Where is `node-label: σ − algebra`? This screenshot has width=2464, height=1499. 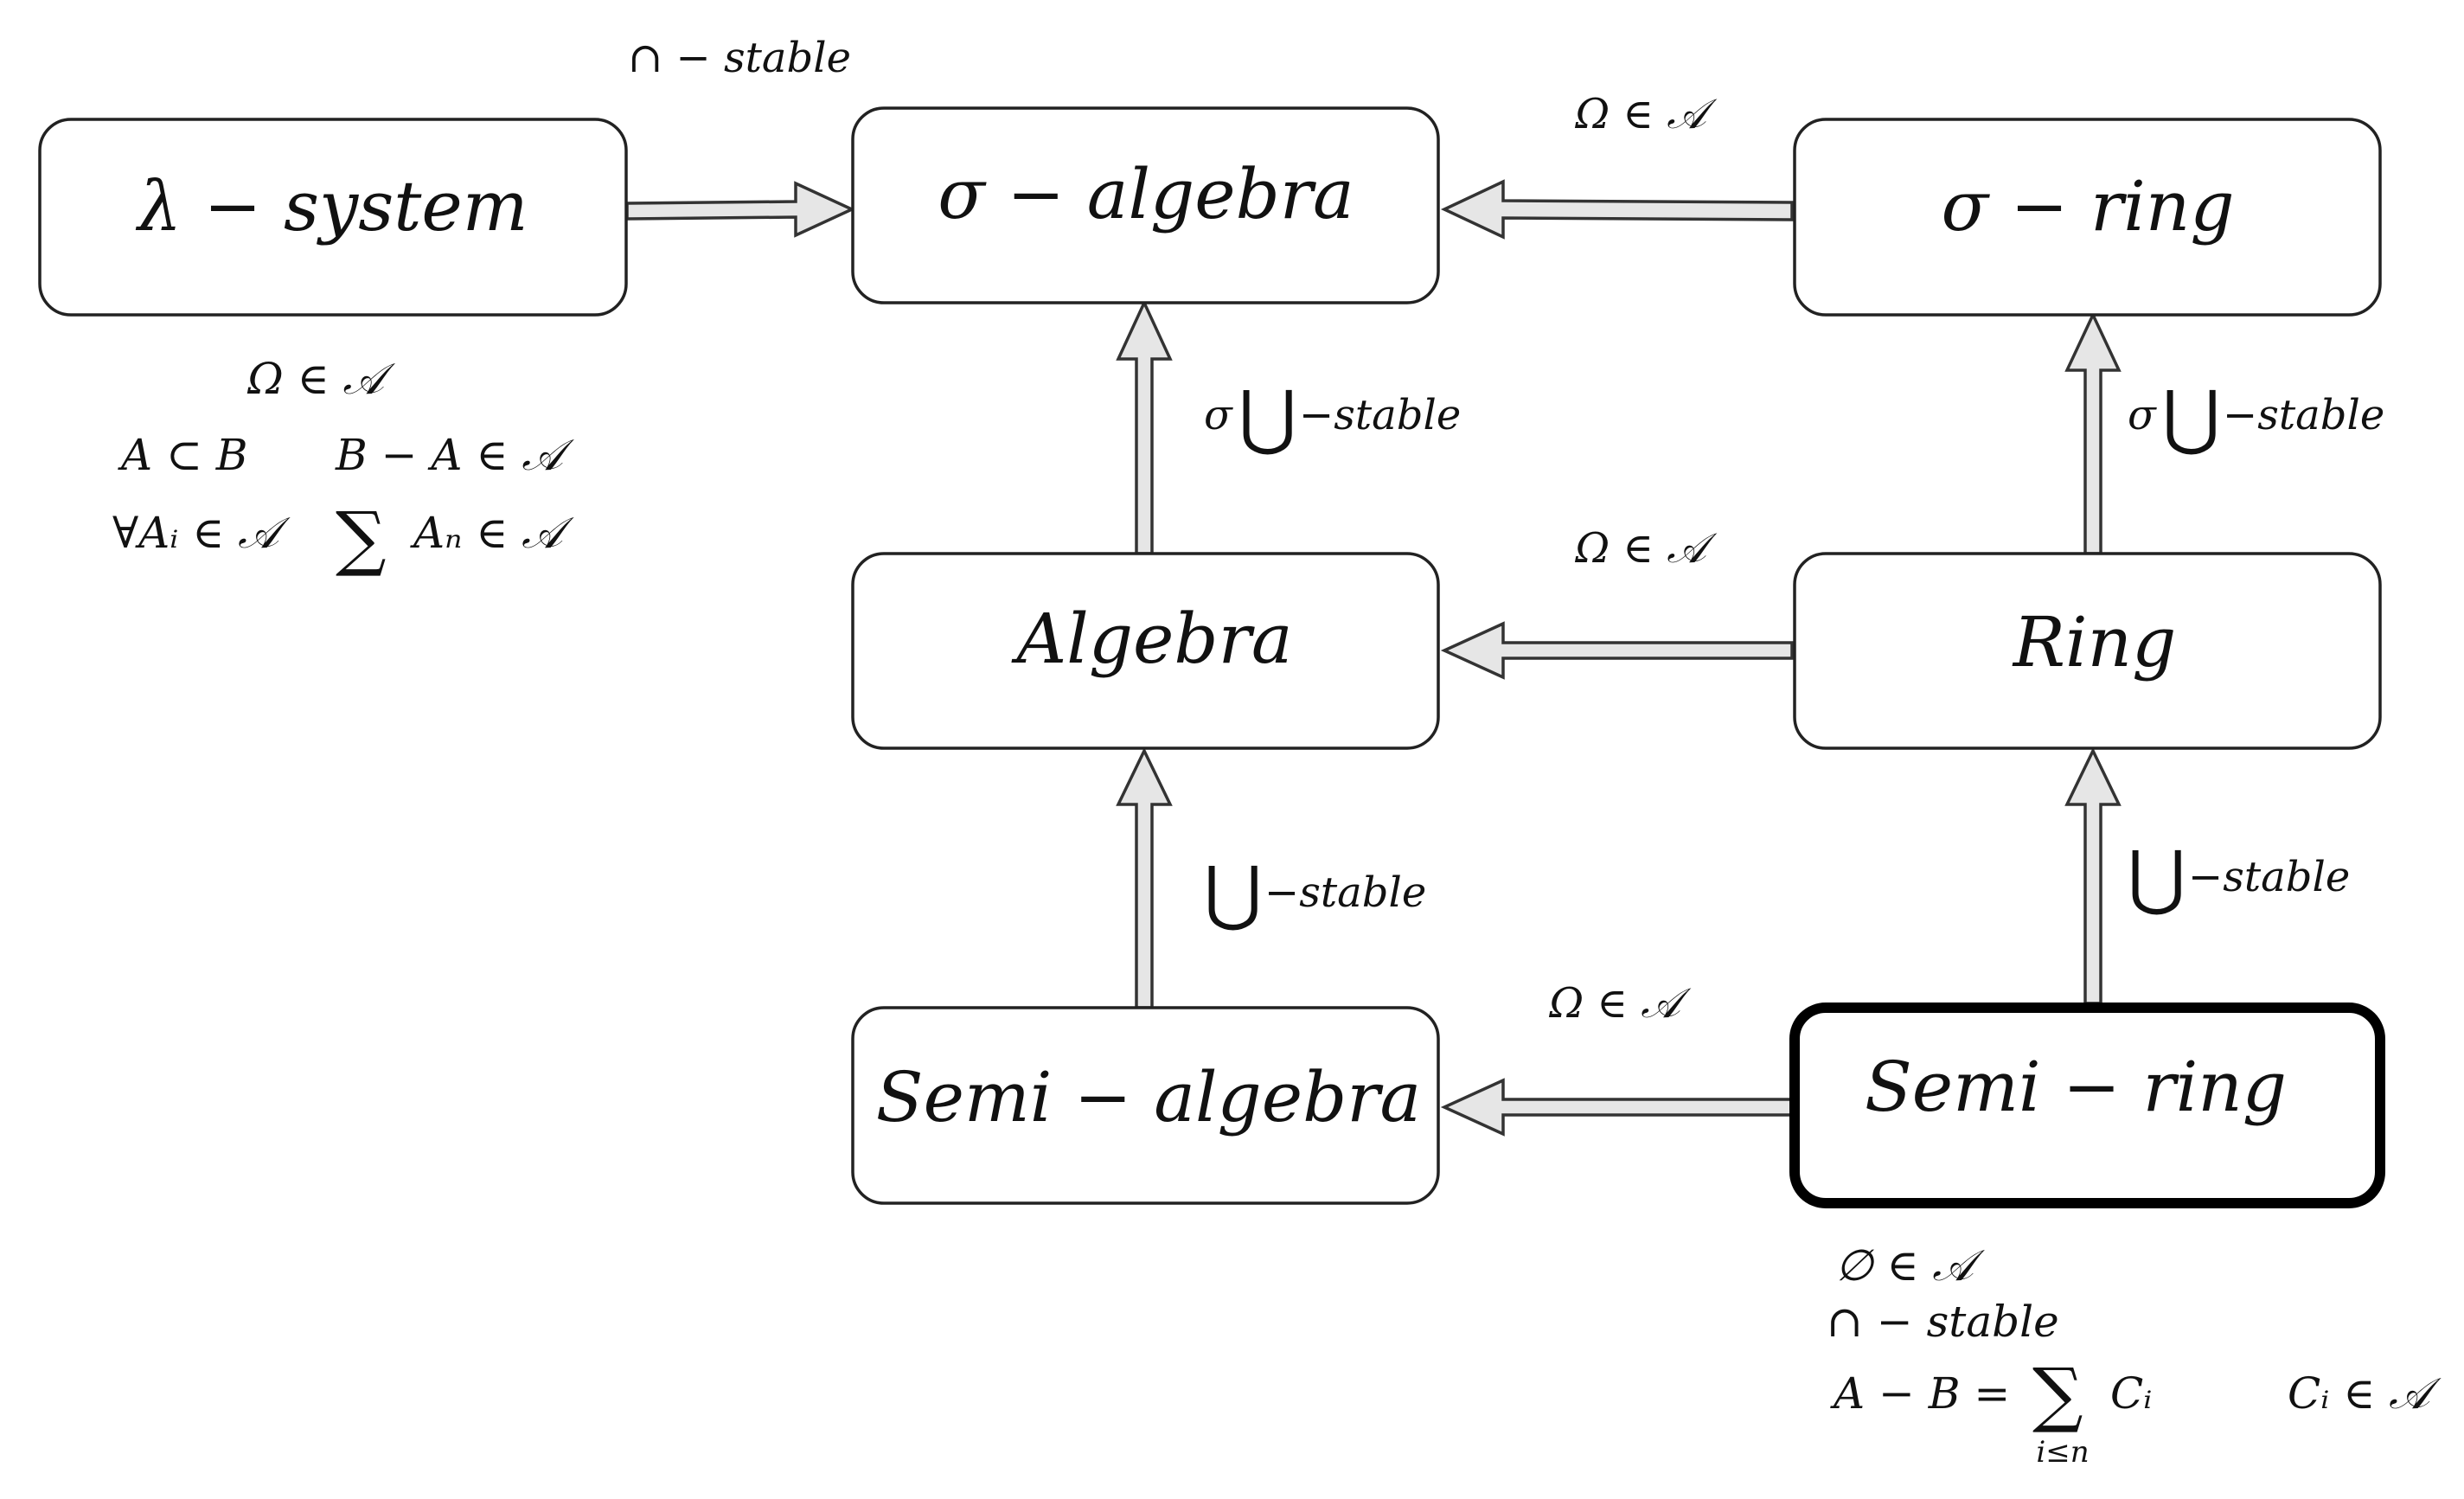 node-label: σ − algebra is located at coordinates (1146, 194).